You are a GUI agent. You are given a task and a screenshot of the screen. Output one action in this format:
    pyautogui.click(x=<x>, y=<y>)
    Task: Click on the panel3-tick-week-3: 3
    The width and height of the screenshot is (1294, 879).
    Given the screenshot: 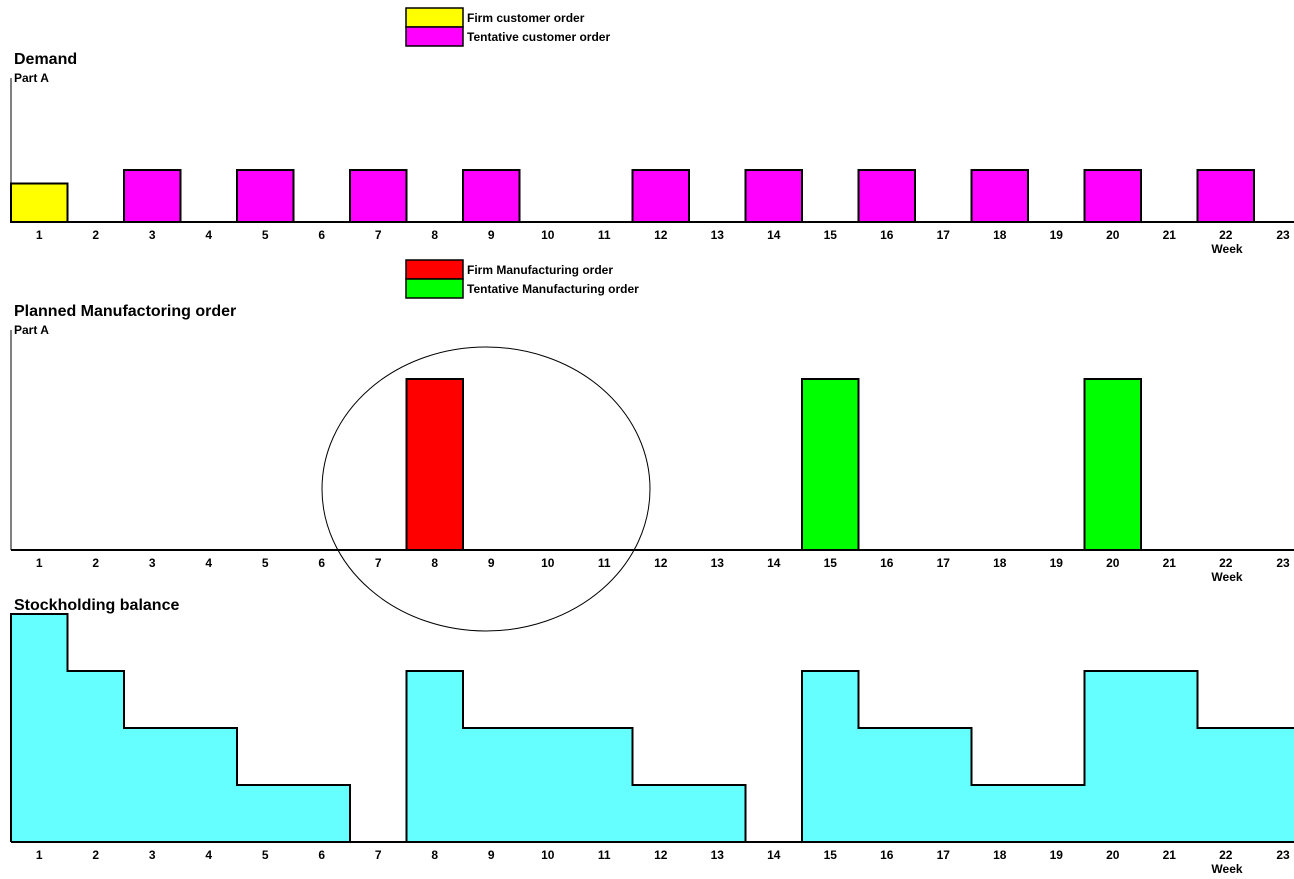 What is the action you would take?
    pyautogui.click(x=152, y=855)
    